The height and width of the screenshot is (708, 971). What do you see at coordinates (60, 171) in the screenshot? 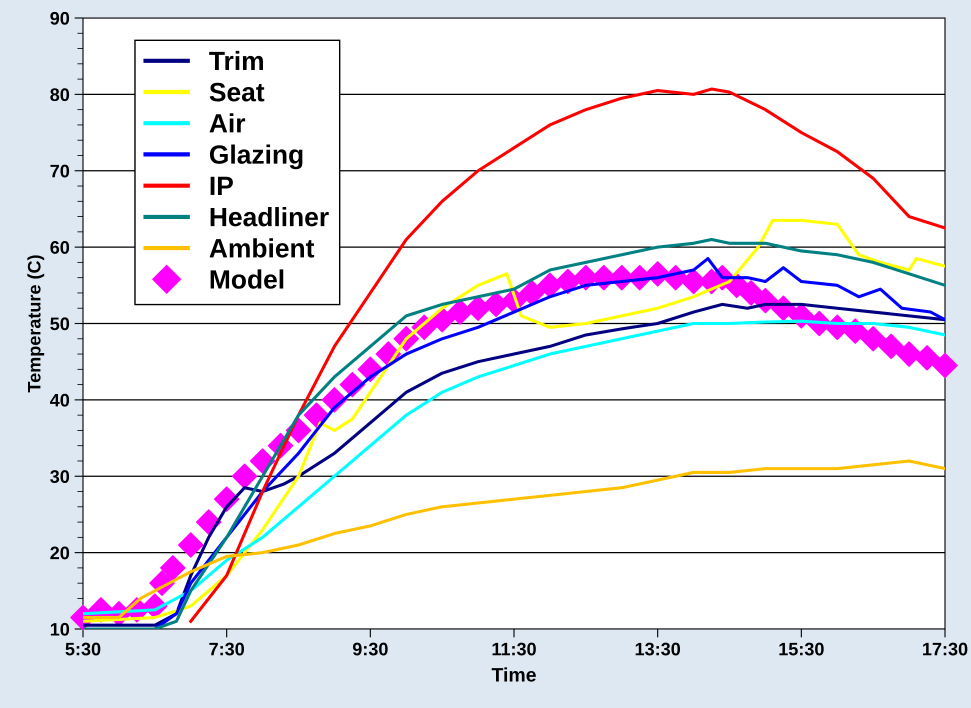
I see `y-tick-label: 70` at bounding box center [60, 171].